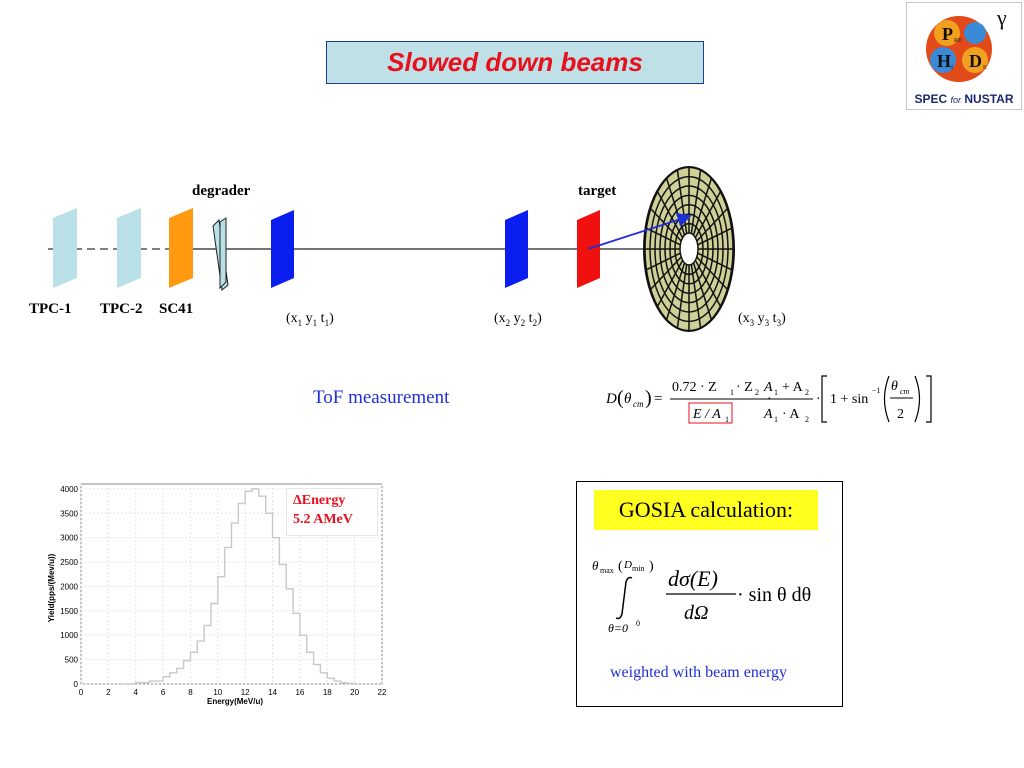 Image resolution: width=1024 pixels, height=768 pixels. I want to click on integral-upper-min: min, so click(638, 568).